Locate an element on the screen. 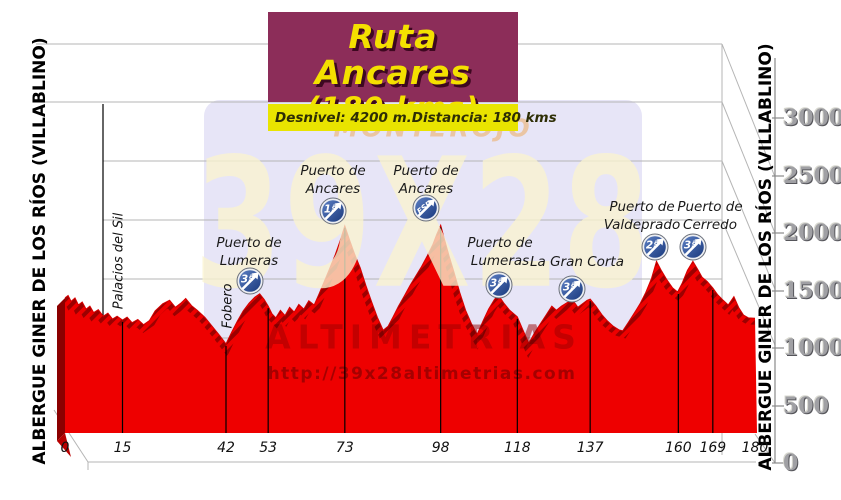  y-tick-1000: 1000 is located at coordinates (812, 348).